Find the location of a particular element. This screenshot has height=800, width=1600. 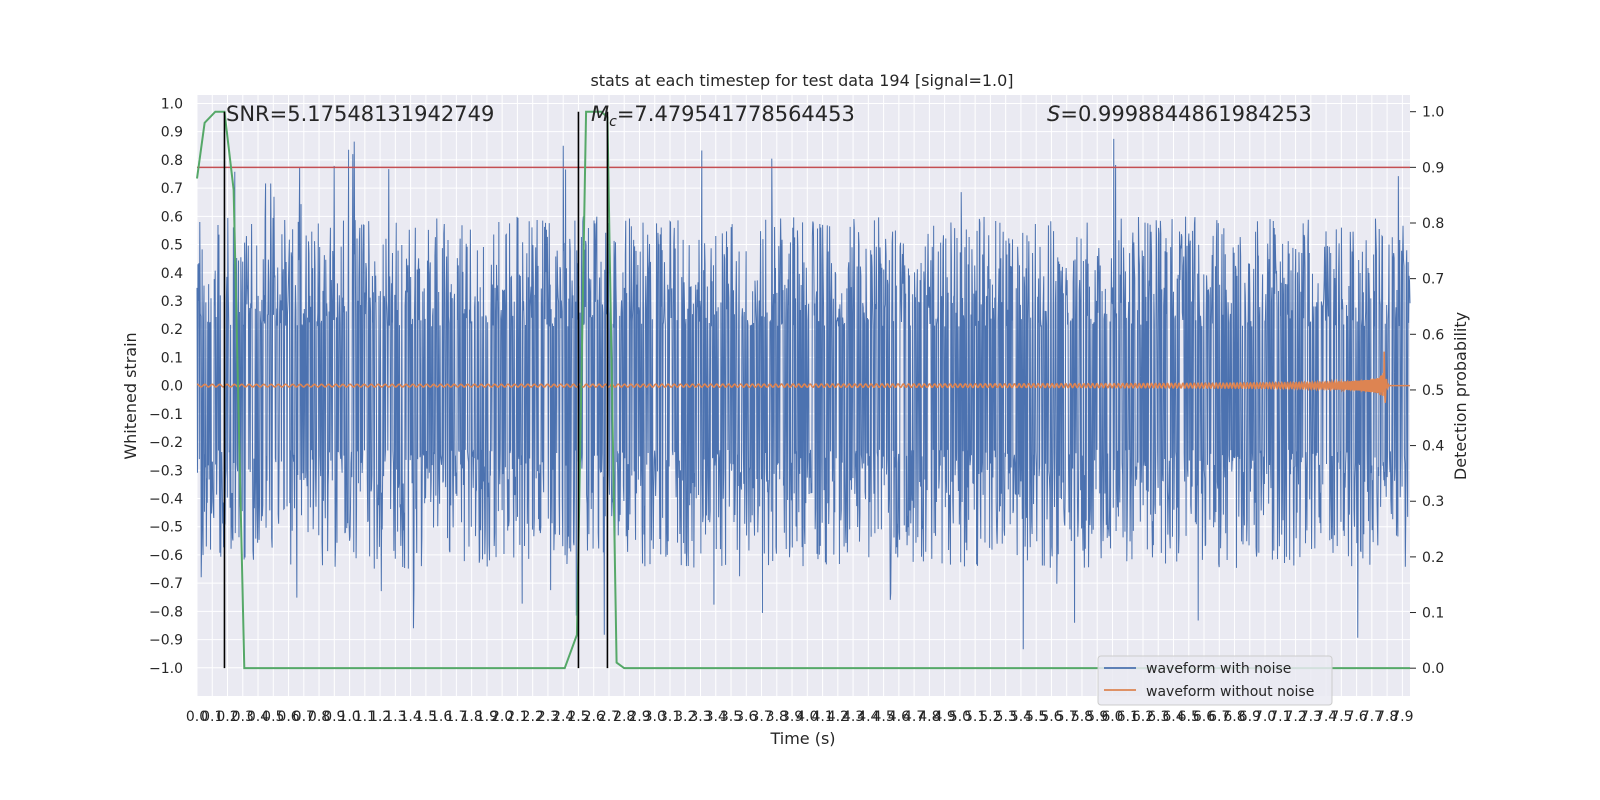

x-tick-label: 7.7 is located at coordinates (1372, 717).